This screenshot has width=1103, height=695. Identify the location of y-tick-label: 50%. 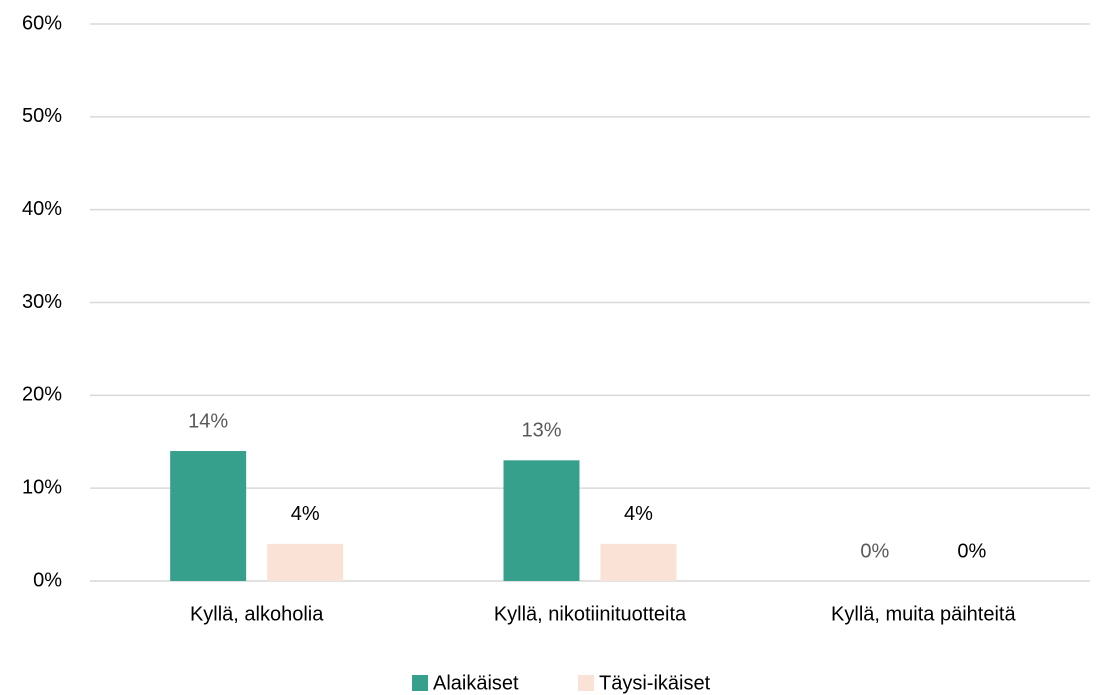
(42, 116).